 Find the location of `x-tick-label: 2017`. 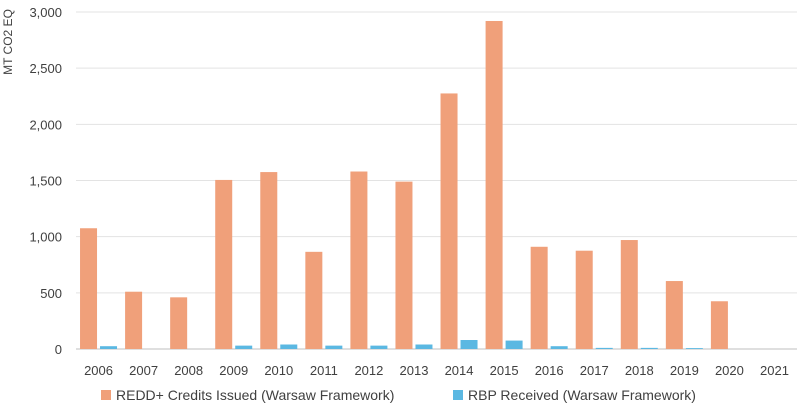

x-tick-label: 2017 is located at coordinates (594, 370).